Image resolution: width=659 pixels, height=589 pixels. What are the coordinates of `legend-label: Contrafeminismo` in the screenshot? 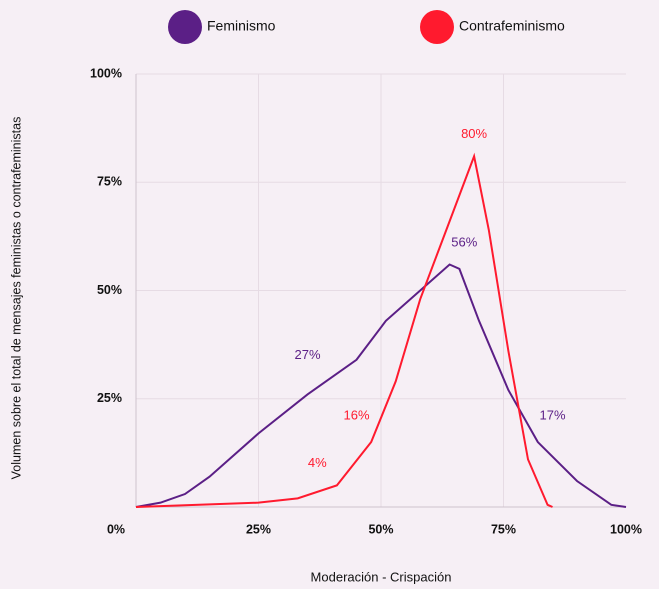 It's located at (512, 26).